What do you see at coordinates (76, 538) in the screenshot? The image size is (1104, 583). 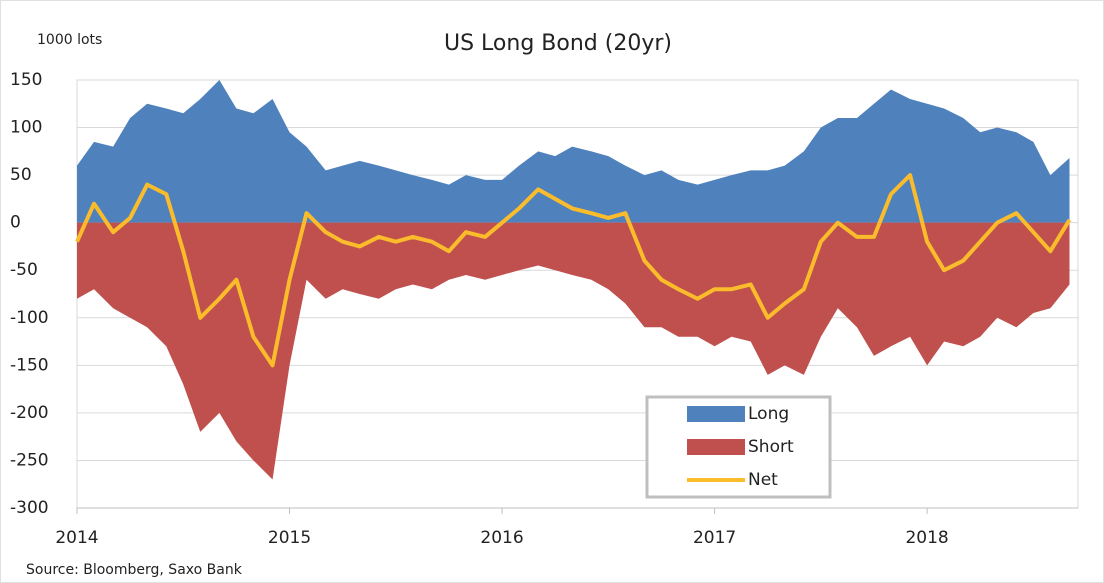 I see `x-tick-label: 2014` at bounding box center [76, 538].